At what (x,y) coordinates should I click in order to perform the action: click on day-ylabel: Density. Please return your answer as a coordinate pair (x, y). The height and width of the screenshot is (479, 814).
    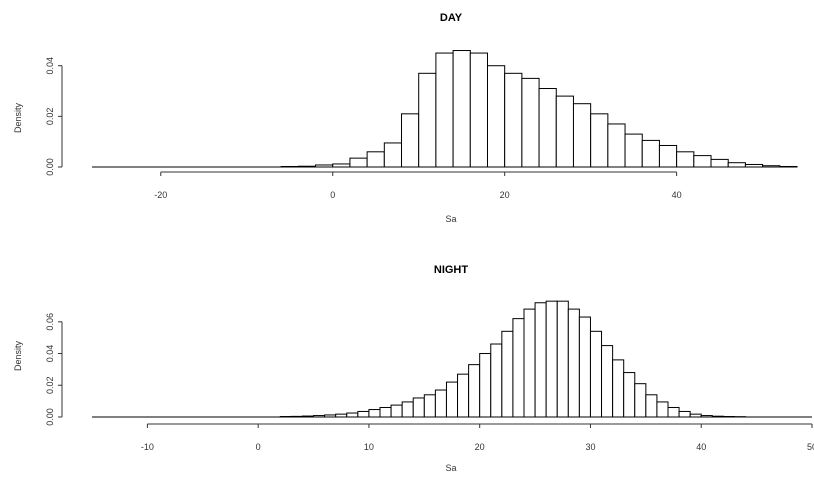
    Looking at the image, I should click on (18, 117).